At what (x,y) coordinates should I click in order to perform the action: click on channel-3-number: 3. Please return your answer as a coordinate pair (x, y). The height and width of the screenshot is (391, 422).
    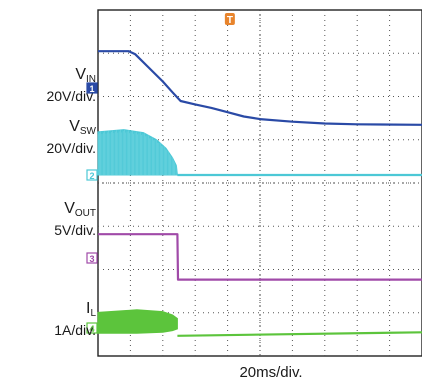
    Looking at the image, I should click on (91, 259).